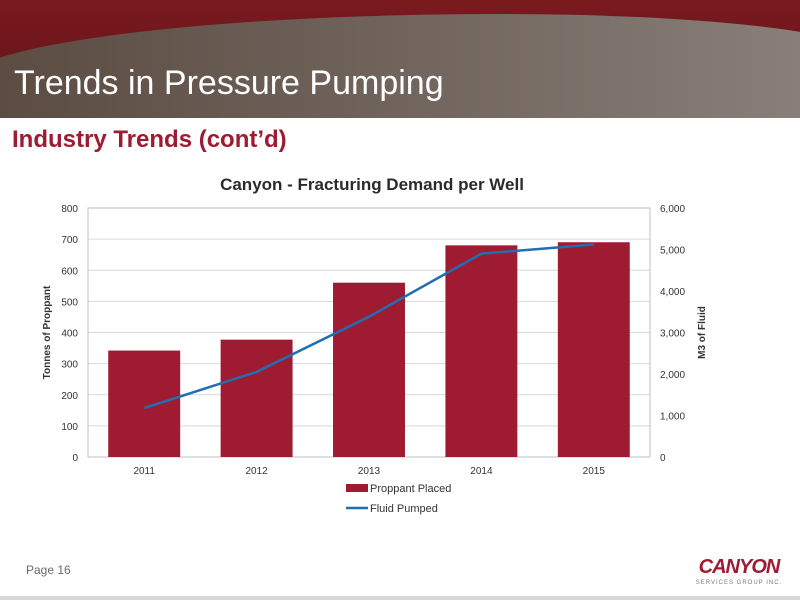 The width and height of the screenshot is (800, 600). What do you see at coordinates (256, 471) in the screenshot?
I see `x-tick-label: 2012` at bounding box center [256, 471].